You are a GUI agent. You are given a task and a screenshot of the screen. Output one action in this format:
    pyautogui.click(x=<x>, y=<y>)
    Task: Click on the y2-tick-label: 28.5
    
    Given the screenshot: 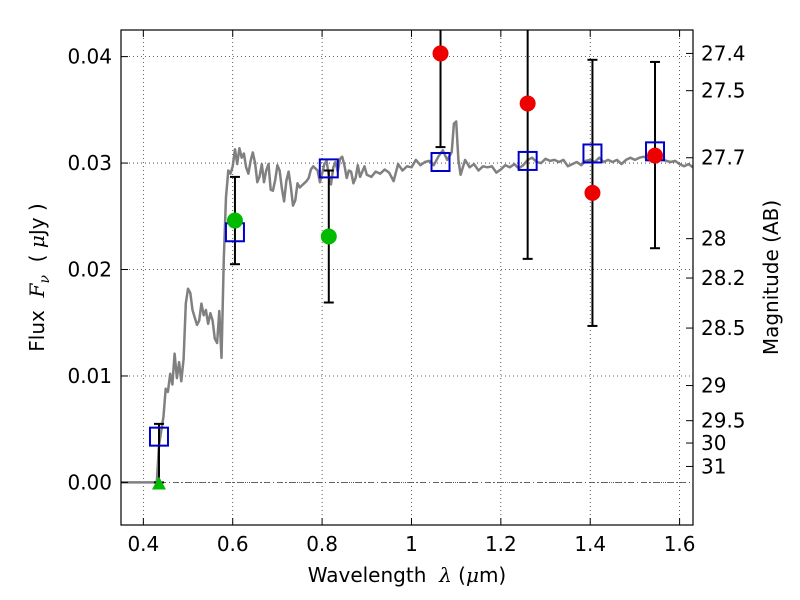 What is the action you would take?
    pyautogui.click(x=723, y=328)
    